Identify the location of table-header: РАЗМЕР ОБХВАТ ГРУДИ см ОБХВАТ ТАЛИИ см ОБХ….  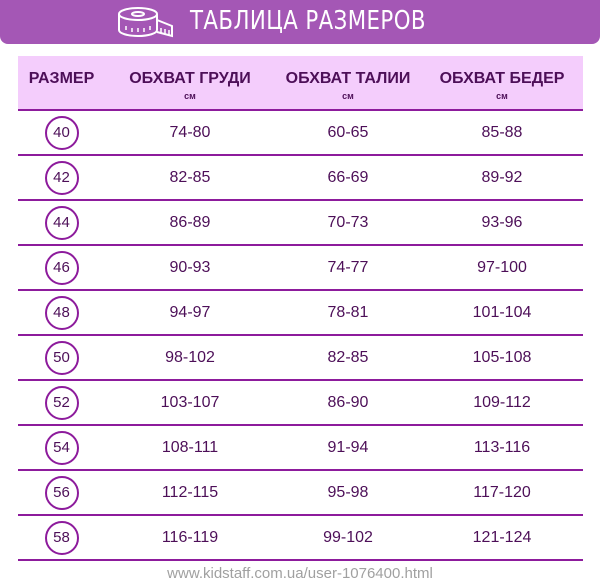
(300, 83).